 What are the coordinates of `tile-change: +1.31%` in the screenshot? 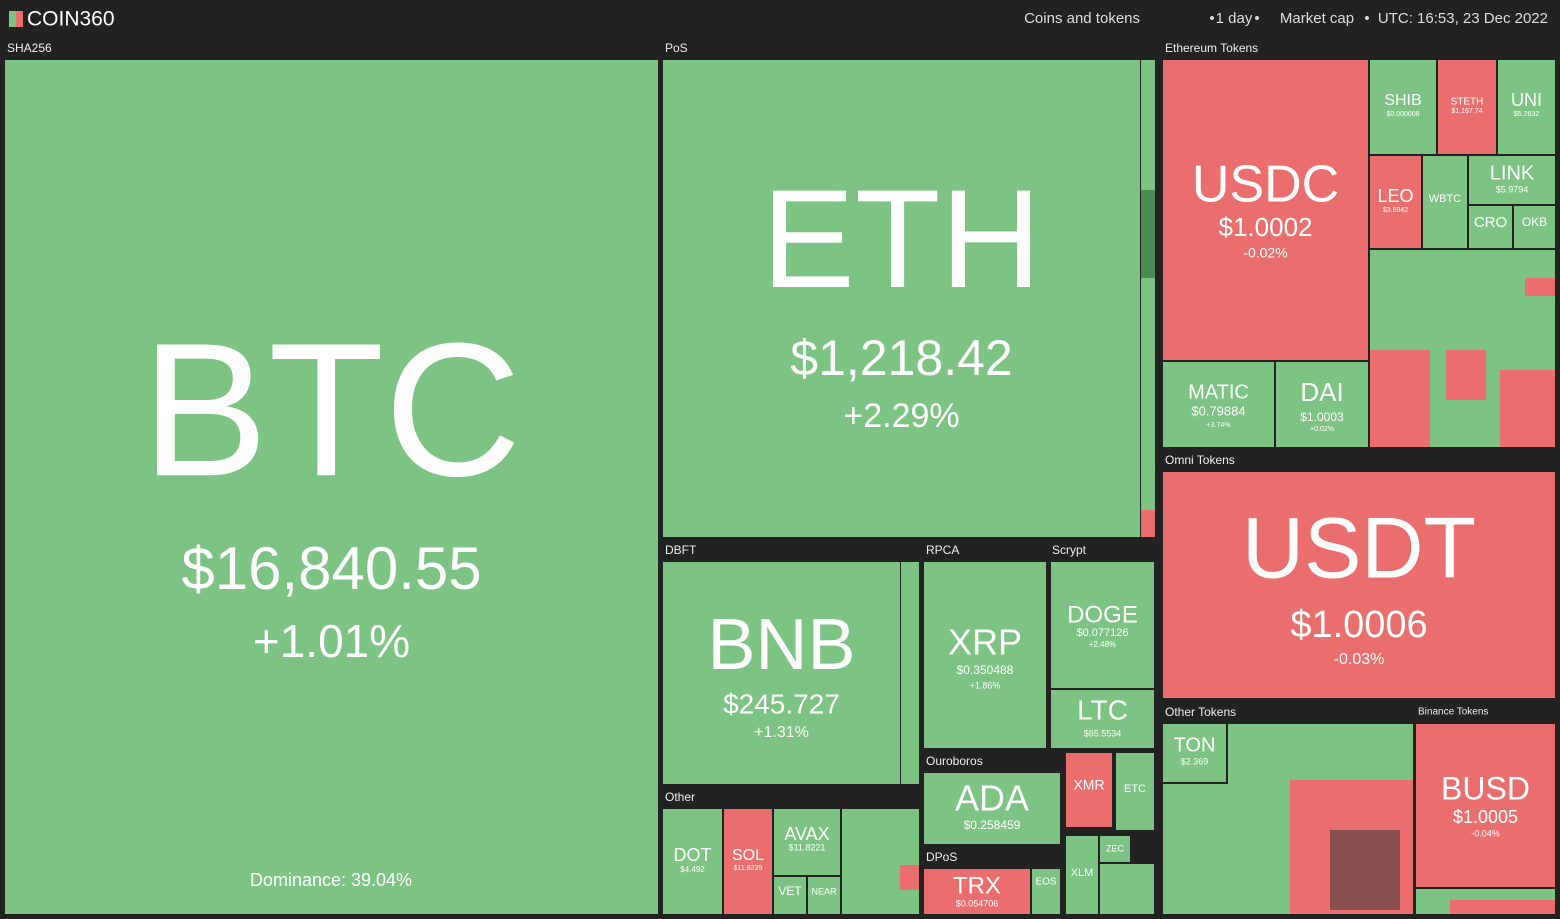 It's located at (781, 732).